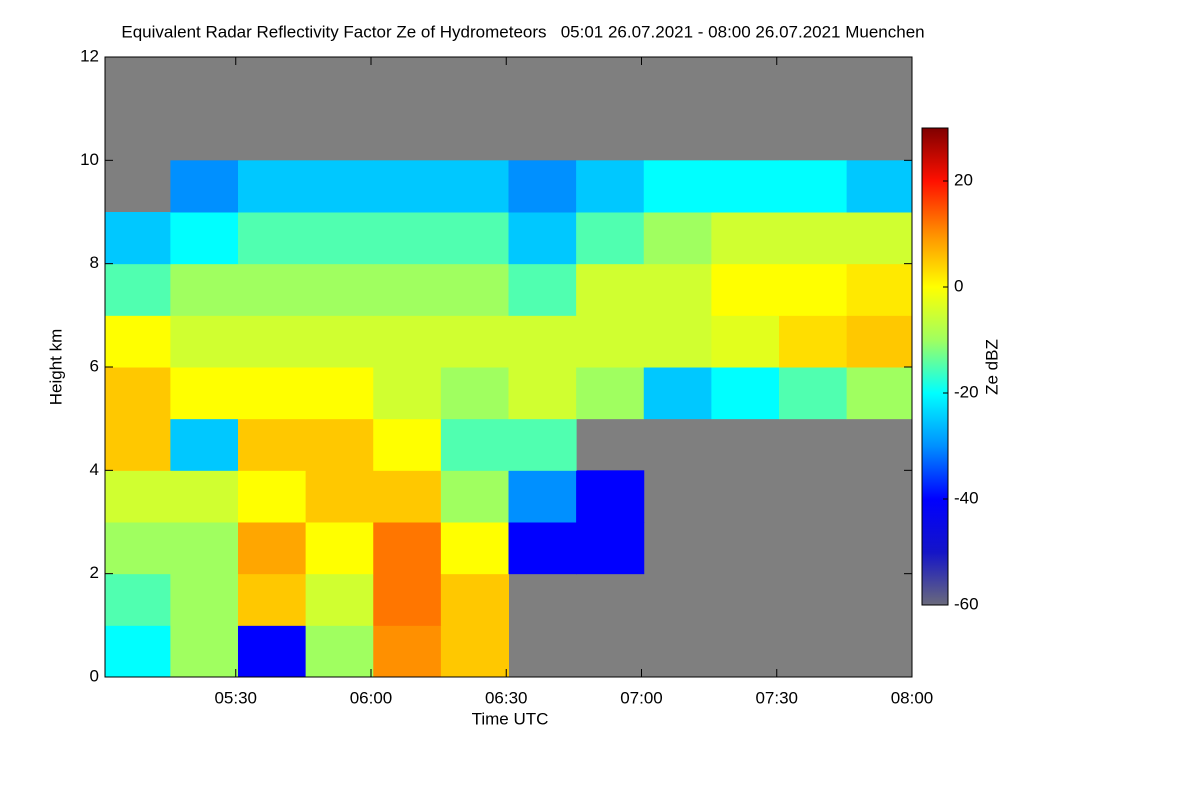 Image resolution: width=1200 pixels, height=805 pixels. Describe the element at coordinates (94, 572) in the screenshot. I see `y-tick-label: 2` at that location.